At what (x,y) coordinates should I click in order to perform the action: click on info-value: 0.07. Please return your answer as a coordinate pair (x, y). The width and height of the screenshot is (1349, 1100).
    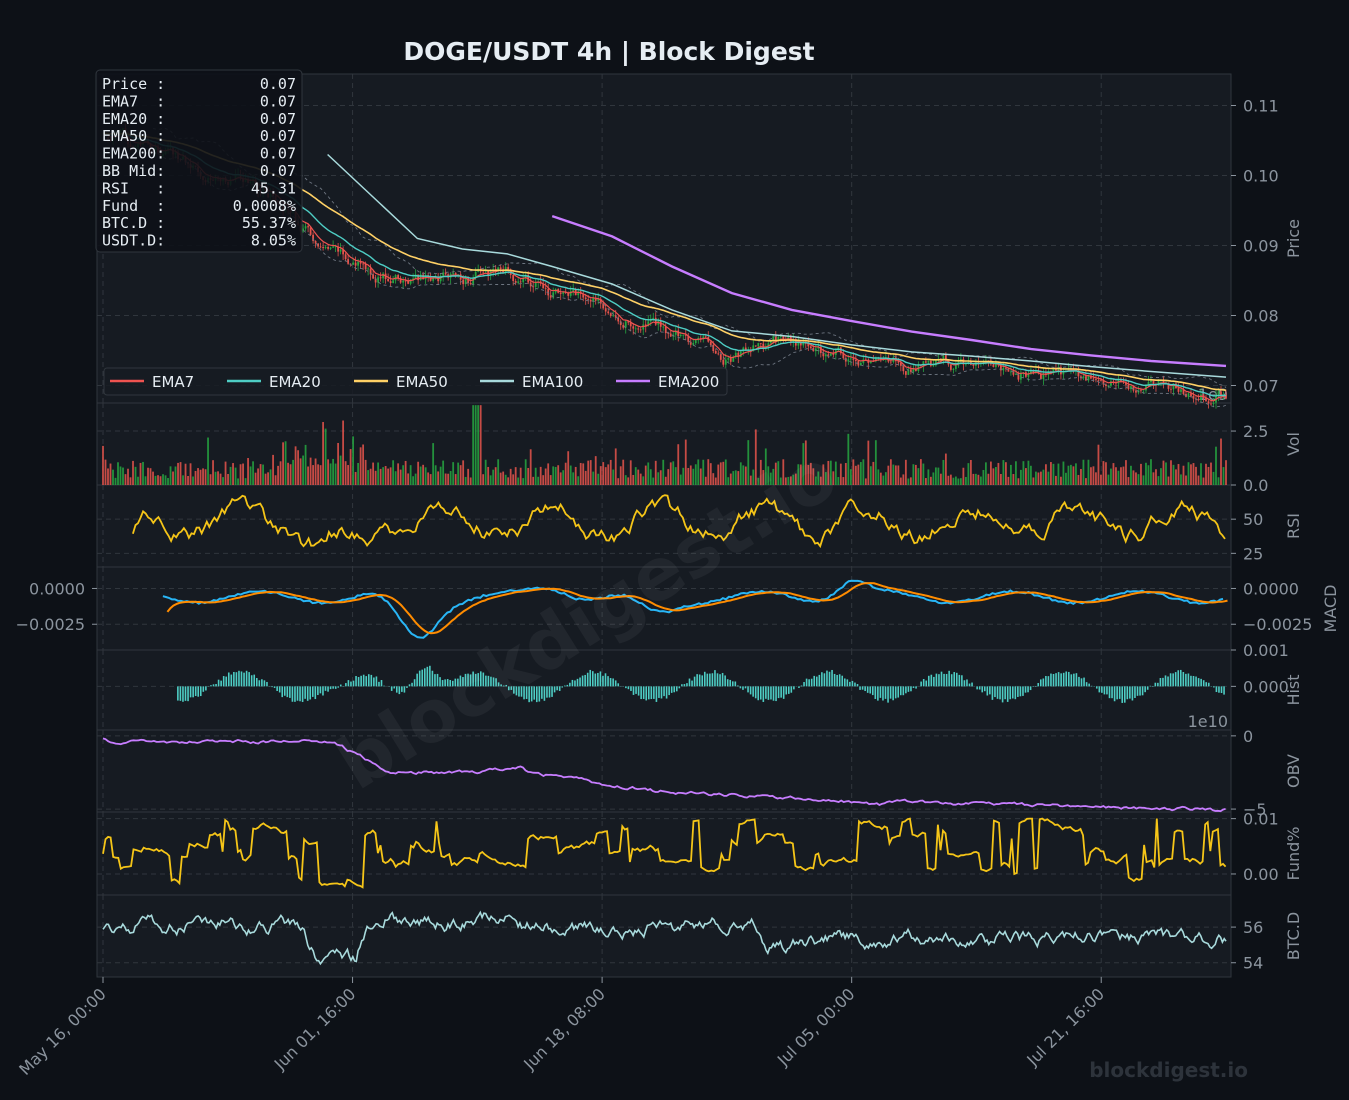
    Looking at the image, I should click on (278, 84).